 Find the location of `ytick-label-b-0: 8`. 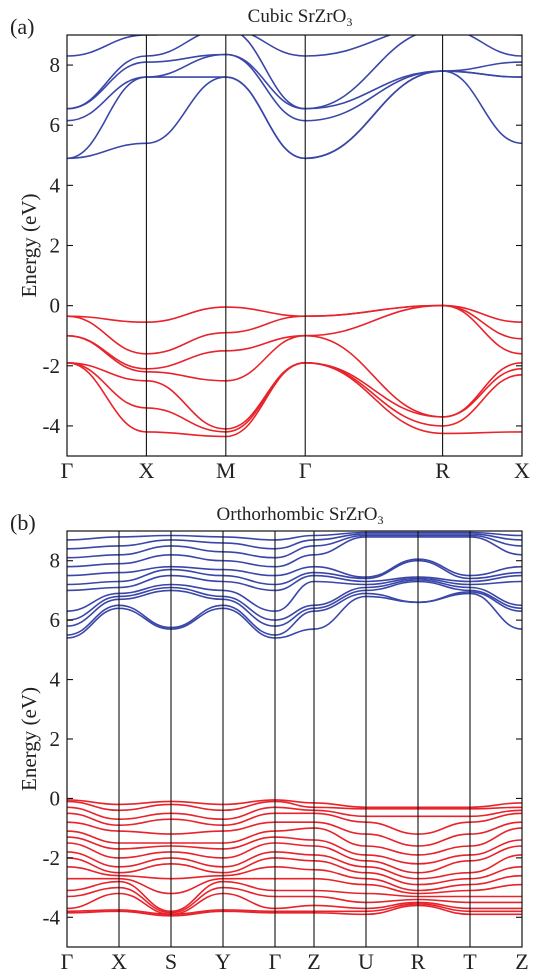

ytick-label-b-0: 8 is located at coordinates (55, 561).